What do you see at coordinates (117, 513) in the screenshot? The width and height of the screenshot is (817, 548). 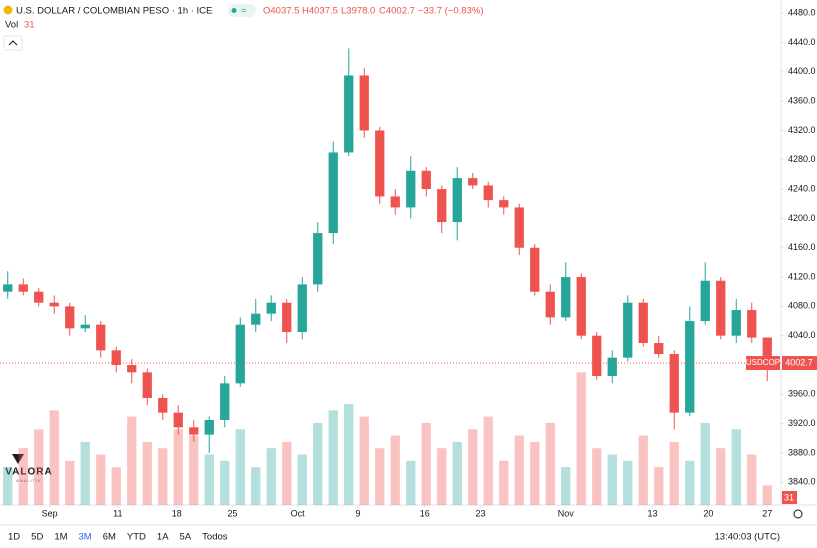 I see `x-tick-label: 11` at bounding box center [117, 513].